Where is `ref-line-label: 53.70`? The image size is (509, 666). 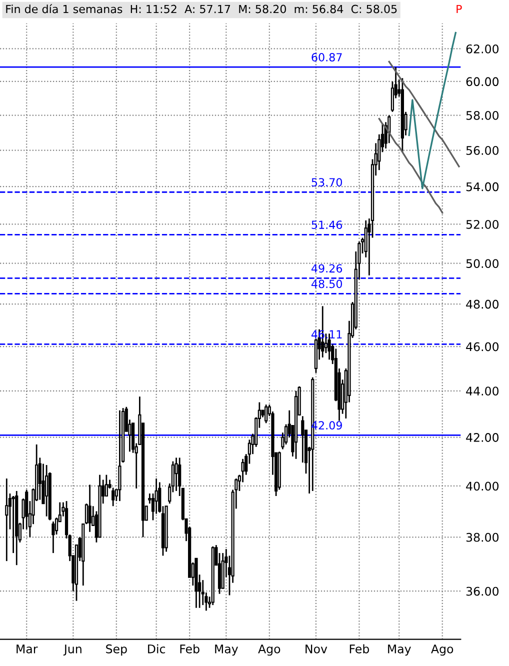 ref-line-label: 53.70 is located at coordinates (327, 182).